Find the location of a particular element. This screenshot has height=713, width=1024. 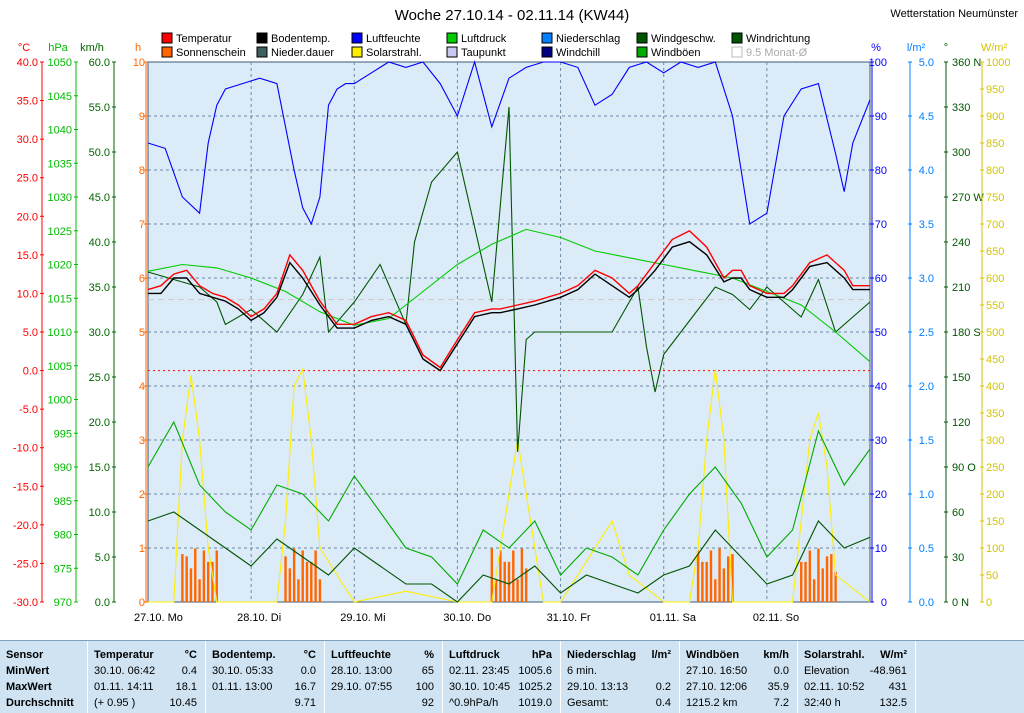

axis-unit-humidity: % is located at coordinates (876, 48).